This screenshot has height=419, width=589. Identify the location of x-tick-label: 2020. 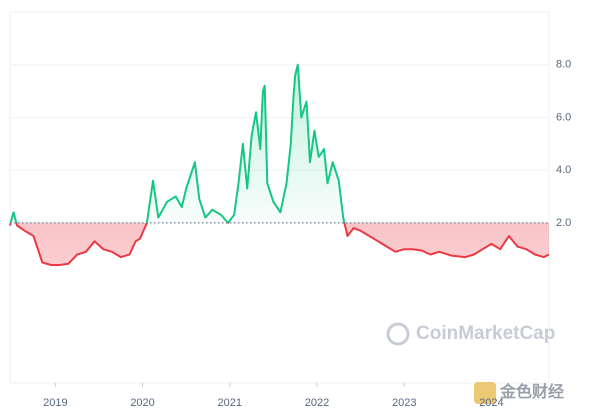
(142, 403).